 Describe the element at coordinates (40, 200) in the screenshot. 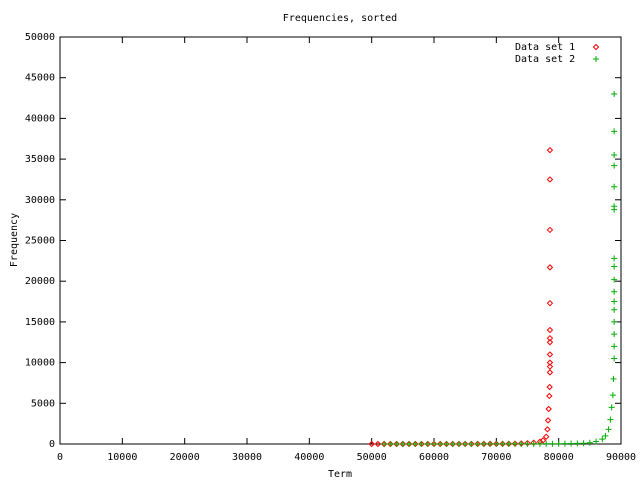

I see `y-tick-label: 30000` at that location.